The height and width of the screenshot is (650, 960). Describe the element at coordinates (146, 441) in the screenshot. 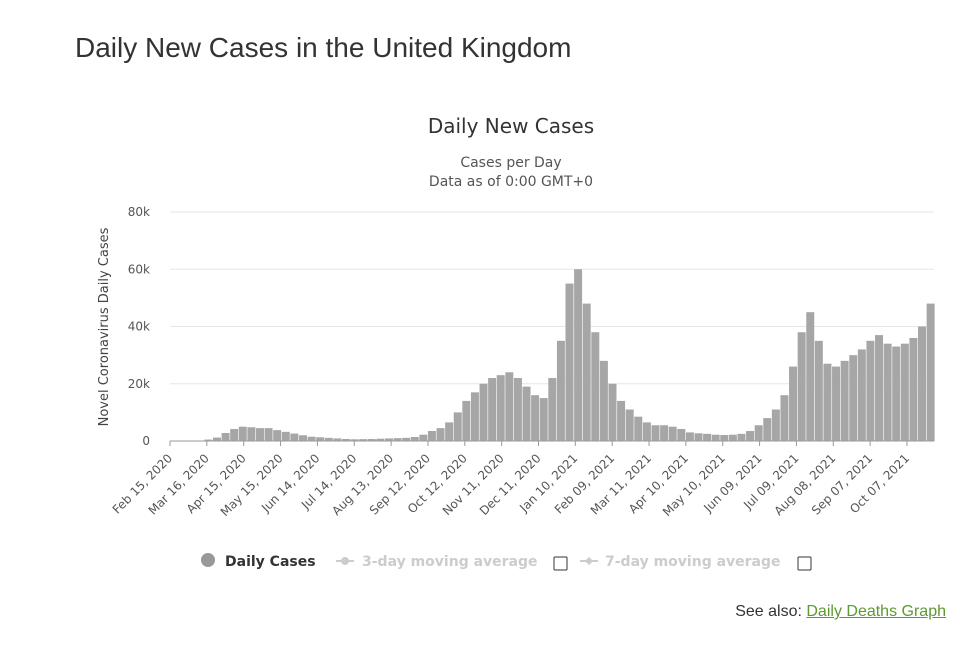

I see `y-tick-label: 0` at that location.